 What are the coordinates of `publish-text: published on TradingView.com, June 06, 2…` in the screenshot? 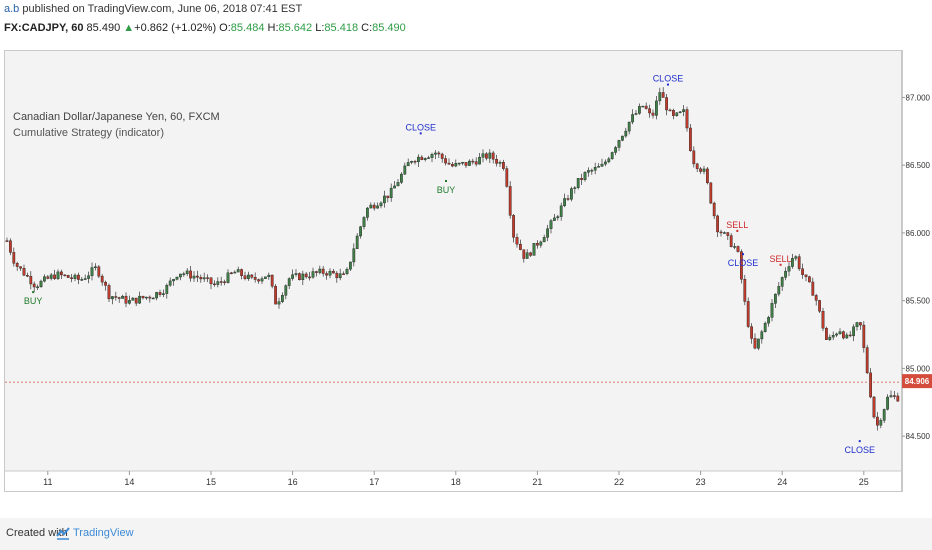 It's located at (161, 9).